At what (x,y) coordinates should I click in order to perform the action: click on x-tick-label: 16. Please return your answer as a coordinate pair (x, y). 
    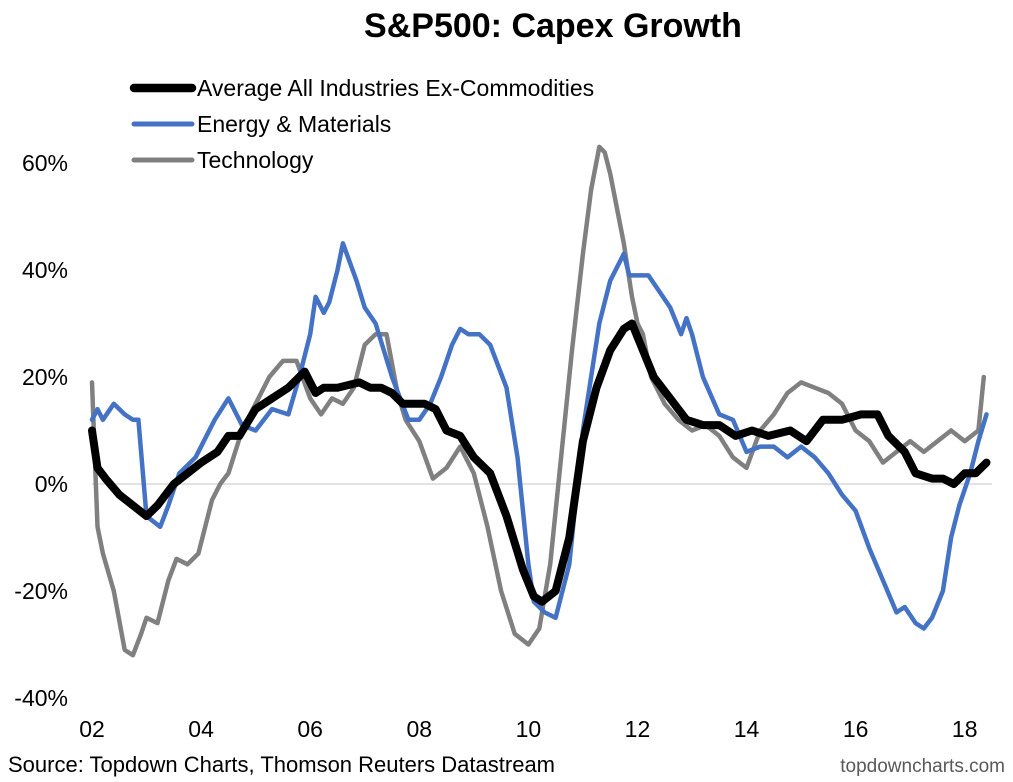
    Looking at the image, I should click on (856, 729).